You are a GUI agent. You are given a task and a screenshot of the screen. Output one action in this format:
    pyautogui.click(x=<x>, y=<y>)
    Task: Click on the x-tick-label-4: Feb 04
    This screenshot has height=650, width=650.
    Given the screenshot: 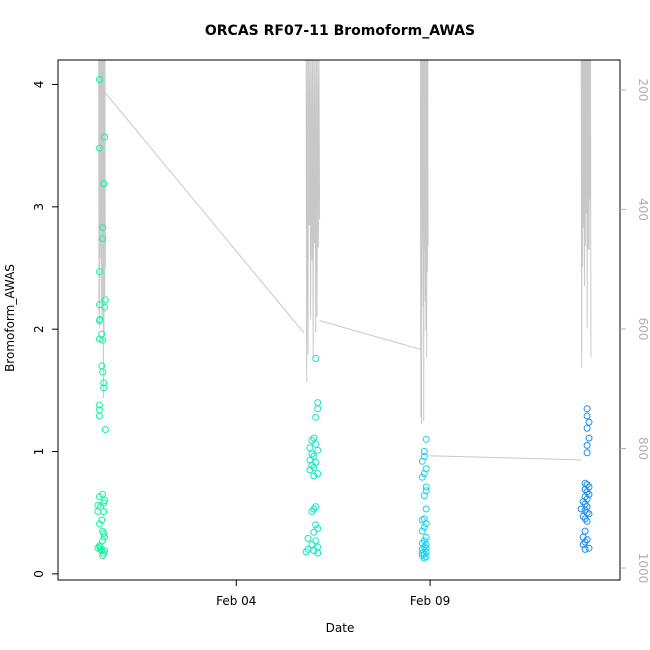 What is the action you would take?
    pyautogui.click(x=236, y=601)
    